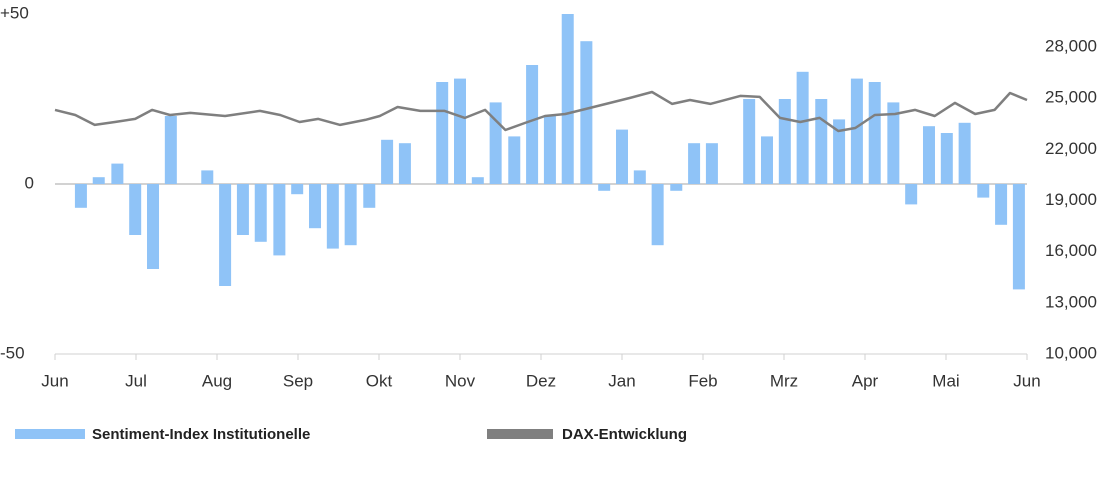  Describe the element at coordinates (1071, 301) in the screenshot. I see `y2-tick-label: 13,000` at that location.